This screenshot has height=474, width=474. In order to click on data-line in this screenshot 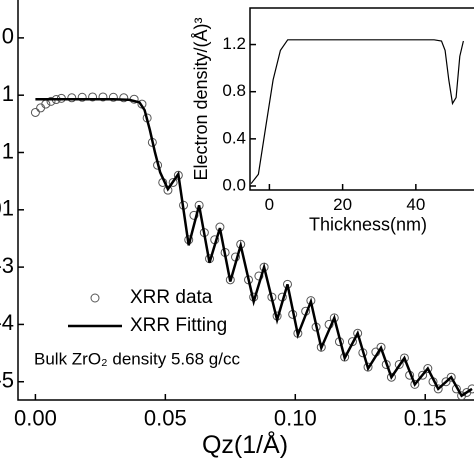, I will do `click(357, 111)`.